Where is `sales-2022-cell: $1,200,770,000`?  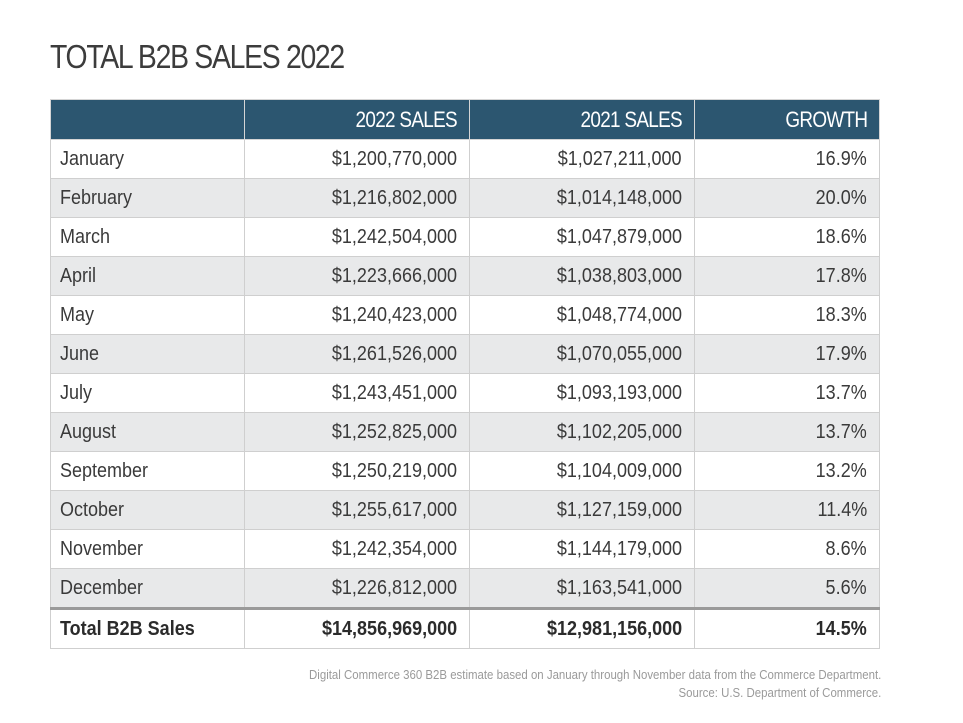 sales-2022-cell: $1,200,770,000 is located at coordinates (357, 159).